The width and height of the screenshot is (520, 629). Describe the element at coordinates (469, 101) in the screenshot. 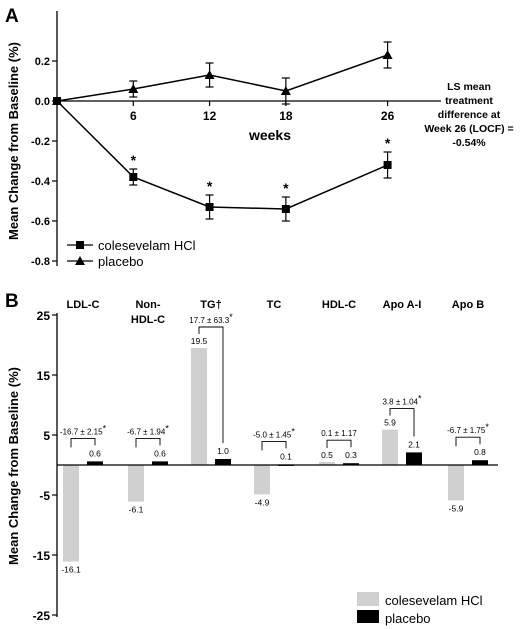

I see `annotation-line-2: treatment` at that location.